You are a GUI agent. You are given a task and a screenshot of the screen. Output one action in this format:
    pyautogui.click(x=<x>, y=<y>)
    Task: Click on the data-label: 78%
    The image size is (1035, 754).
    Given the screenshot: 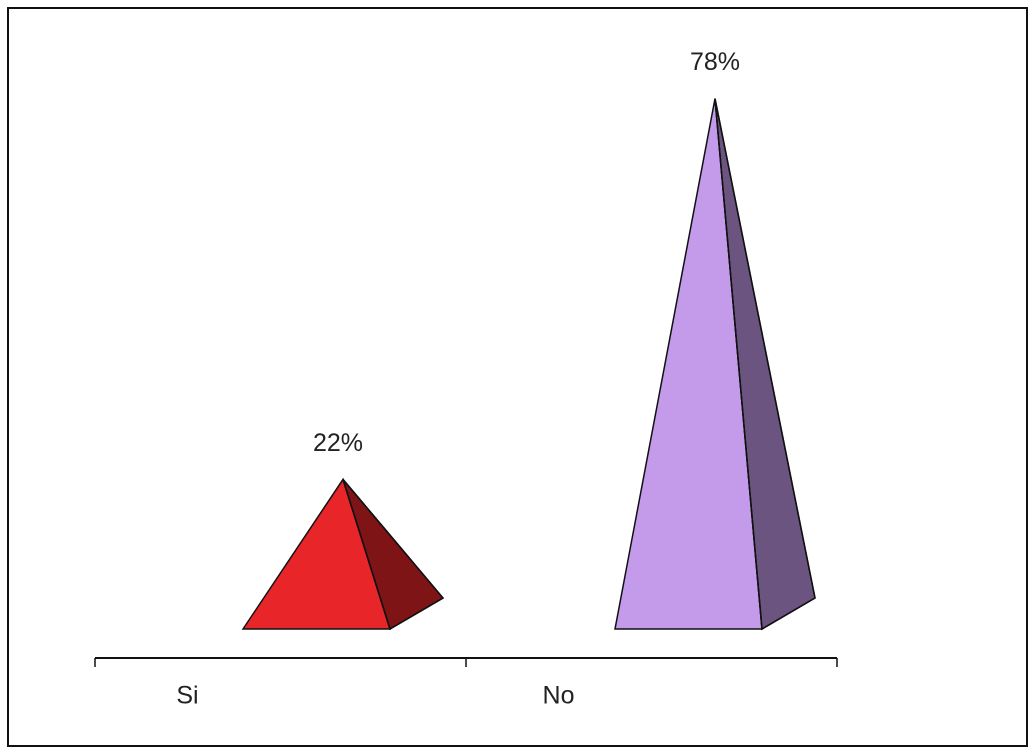 What is the action you would take?
    pyautogui.click(x=715, y=62)
    